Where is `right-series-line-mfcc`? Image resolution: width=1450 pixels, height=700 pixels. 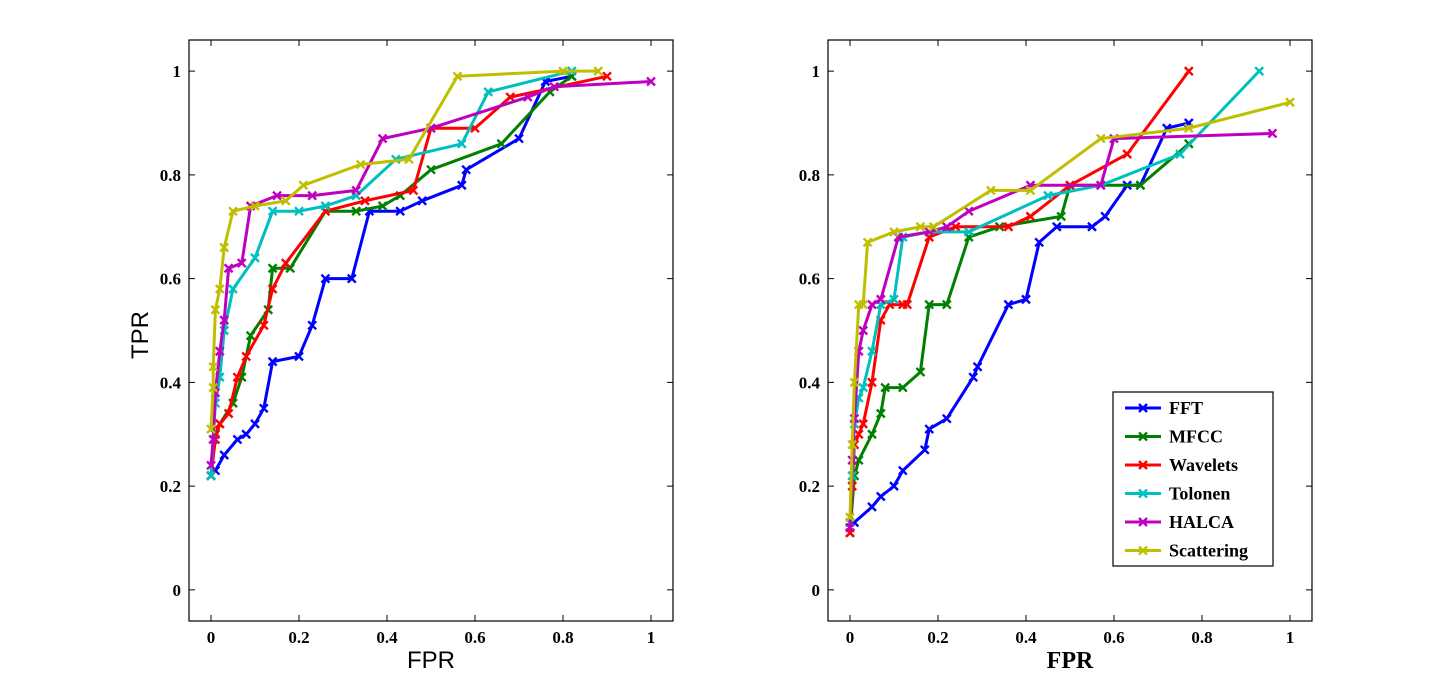
right-series-line-mfcc is located at coordinates (1019, 337).